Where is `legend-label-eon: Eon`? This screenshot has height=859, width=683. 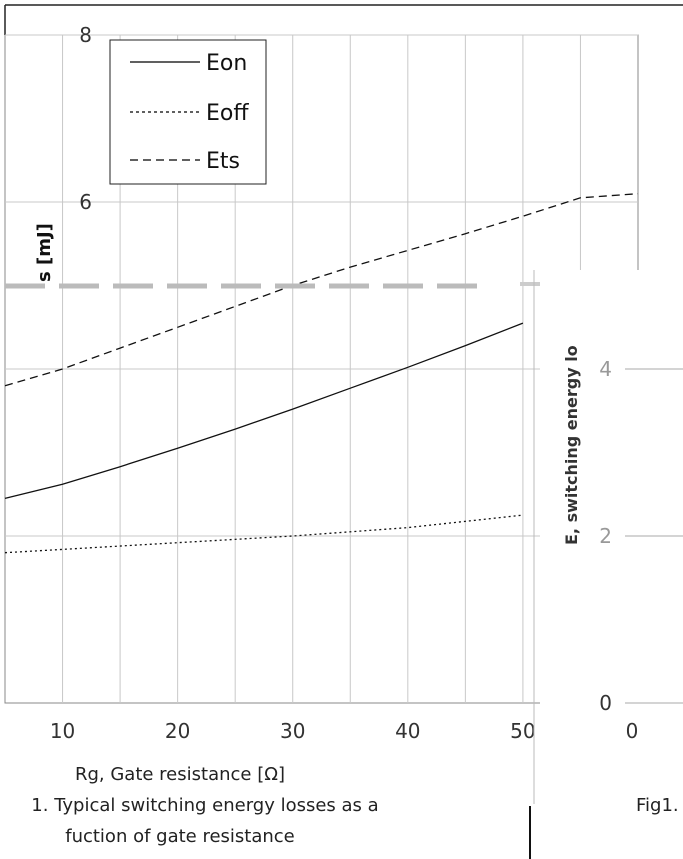 legend-label-eon: Eon is located at coordinates (226, 63).